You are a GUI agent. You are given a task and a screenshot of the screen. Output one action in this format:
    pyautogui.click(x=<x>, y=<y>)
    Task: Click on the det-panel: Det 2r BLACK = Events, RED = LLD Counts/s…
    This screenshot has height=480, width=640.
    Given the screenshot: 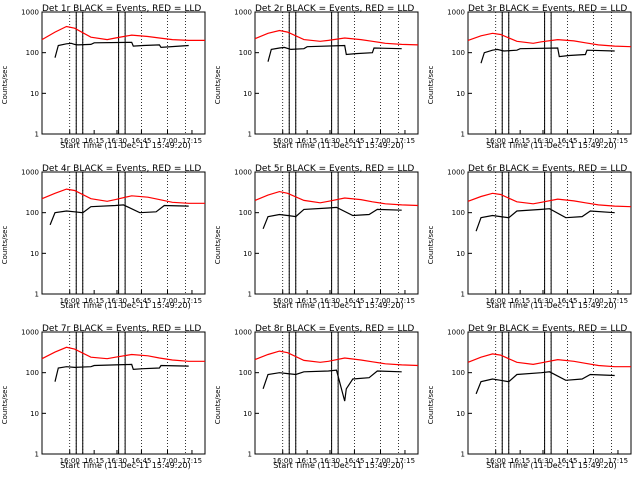 What is the action you would take?
    pyautogui.click(x=319, y=80)
    